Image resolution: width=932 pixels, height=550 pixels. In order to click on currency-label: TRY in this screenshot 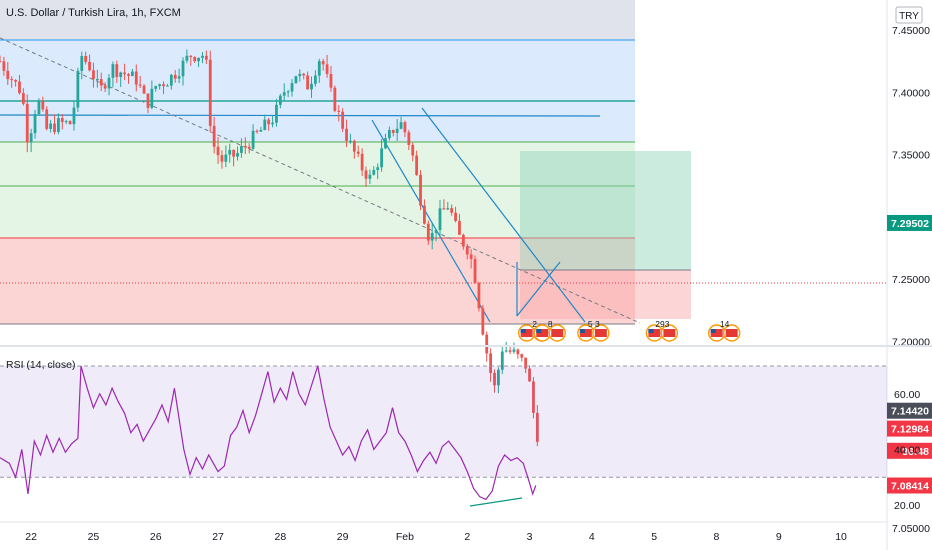, I will do `click(909, 16)`.